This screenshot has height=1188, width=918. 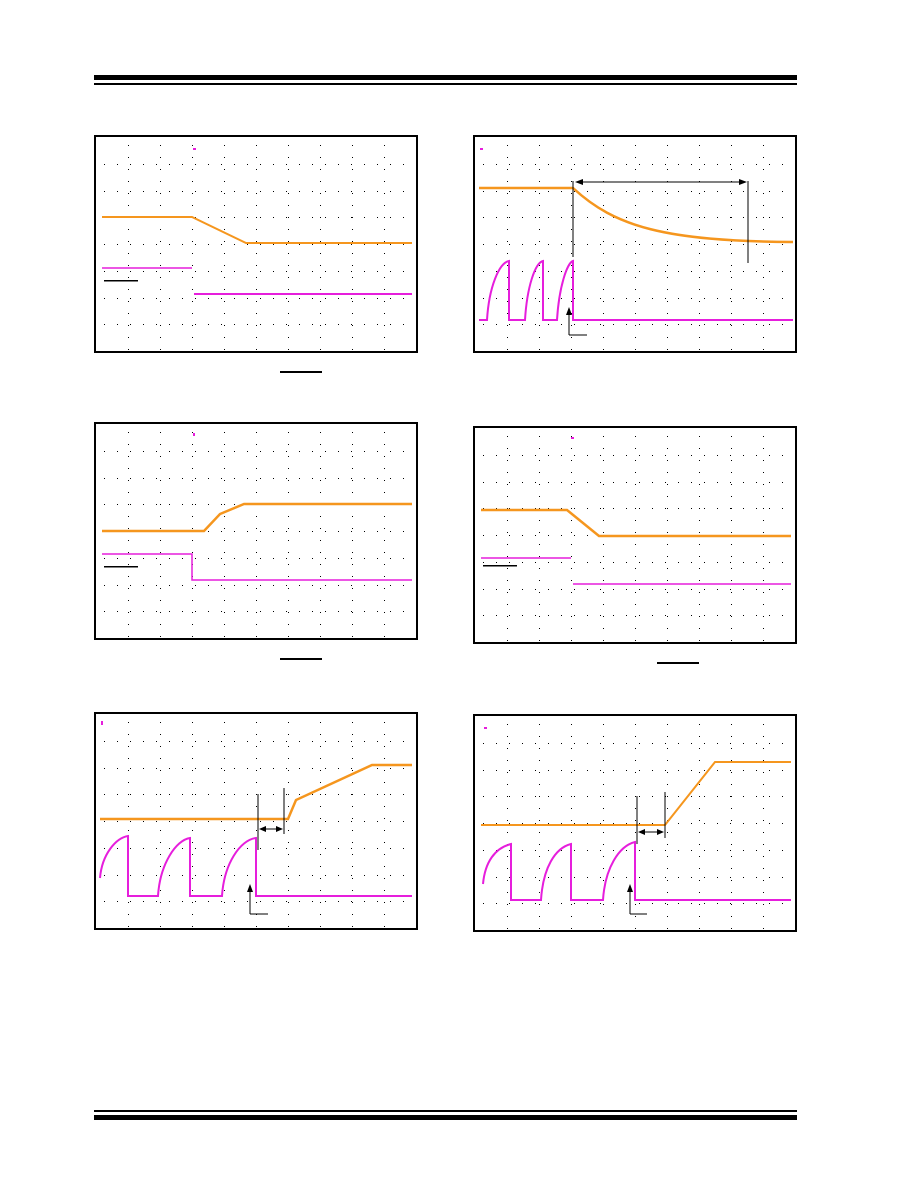 What do you see at coordinates (445, 1111) in the screenshot?
I see `footer-rule-thin` at bounding box center [445, 1111].